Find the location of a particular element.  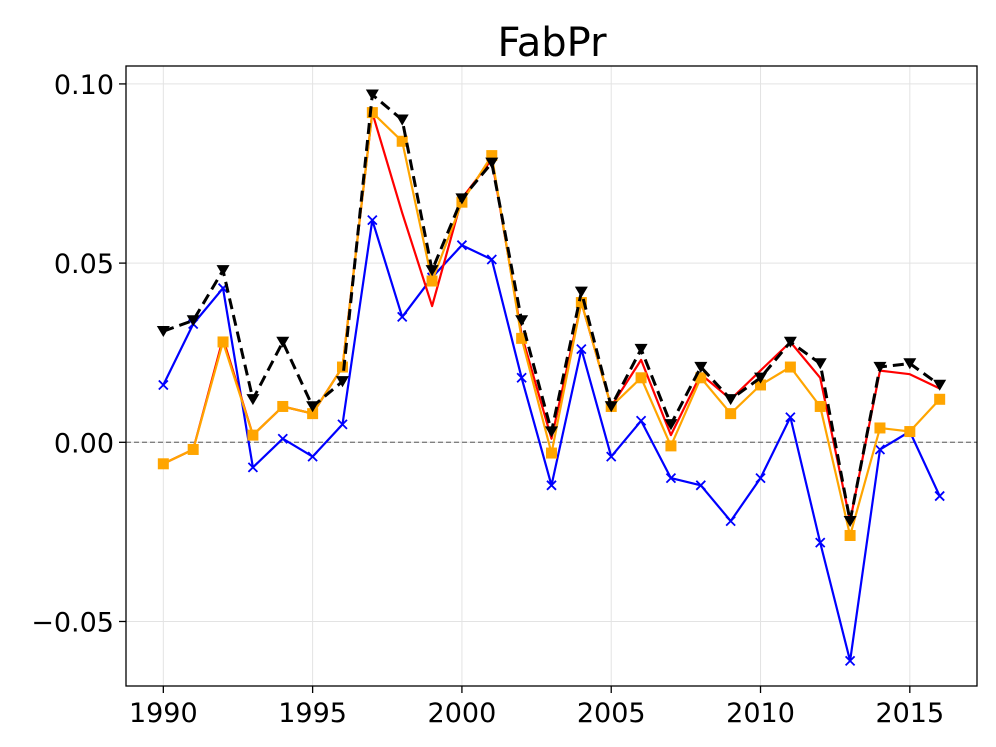

chart-title: FabPr is located at coordinates (552, 43).